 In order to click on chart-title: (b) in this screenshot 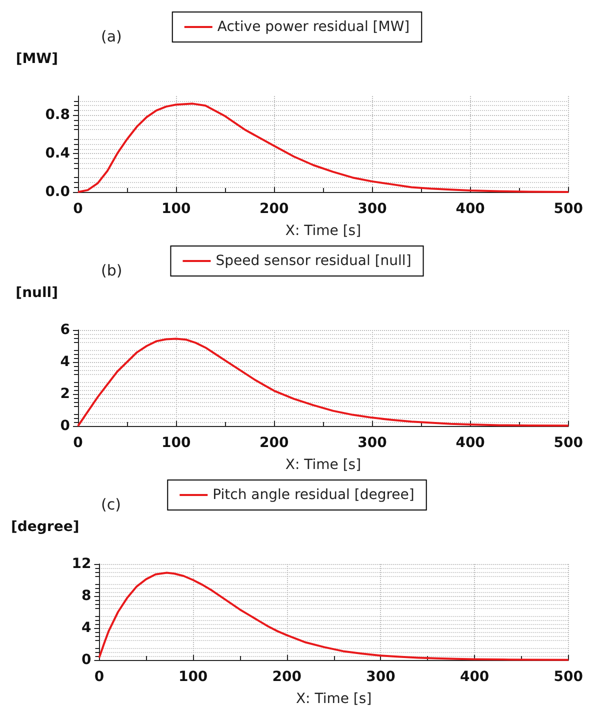, I will do `click(111, 271)`.